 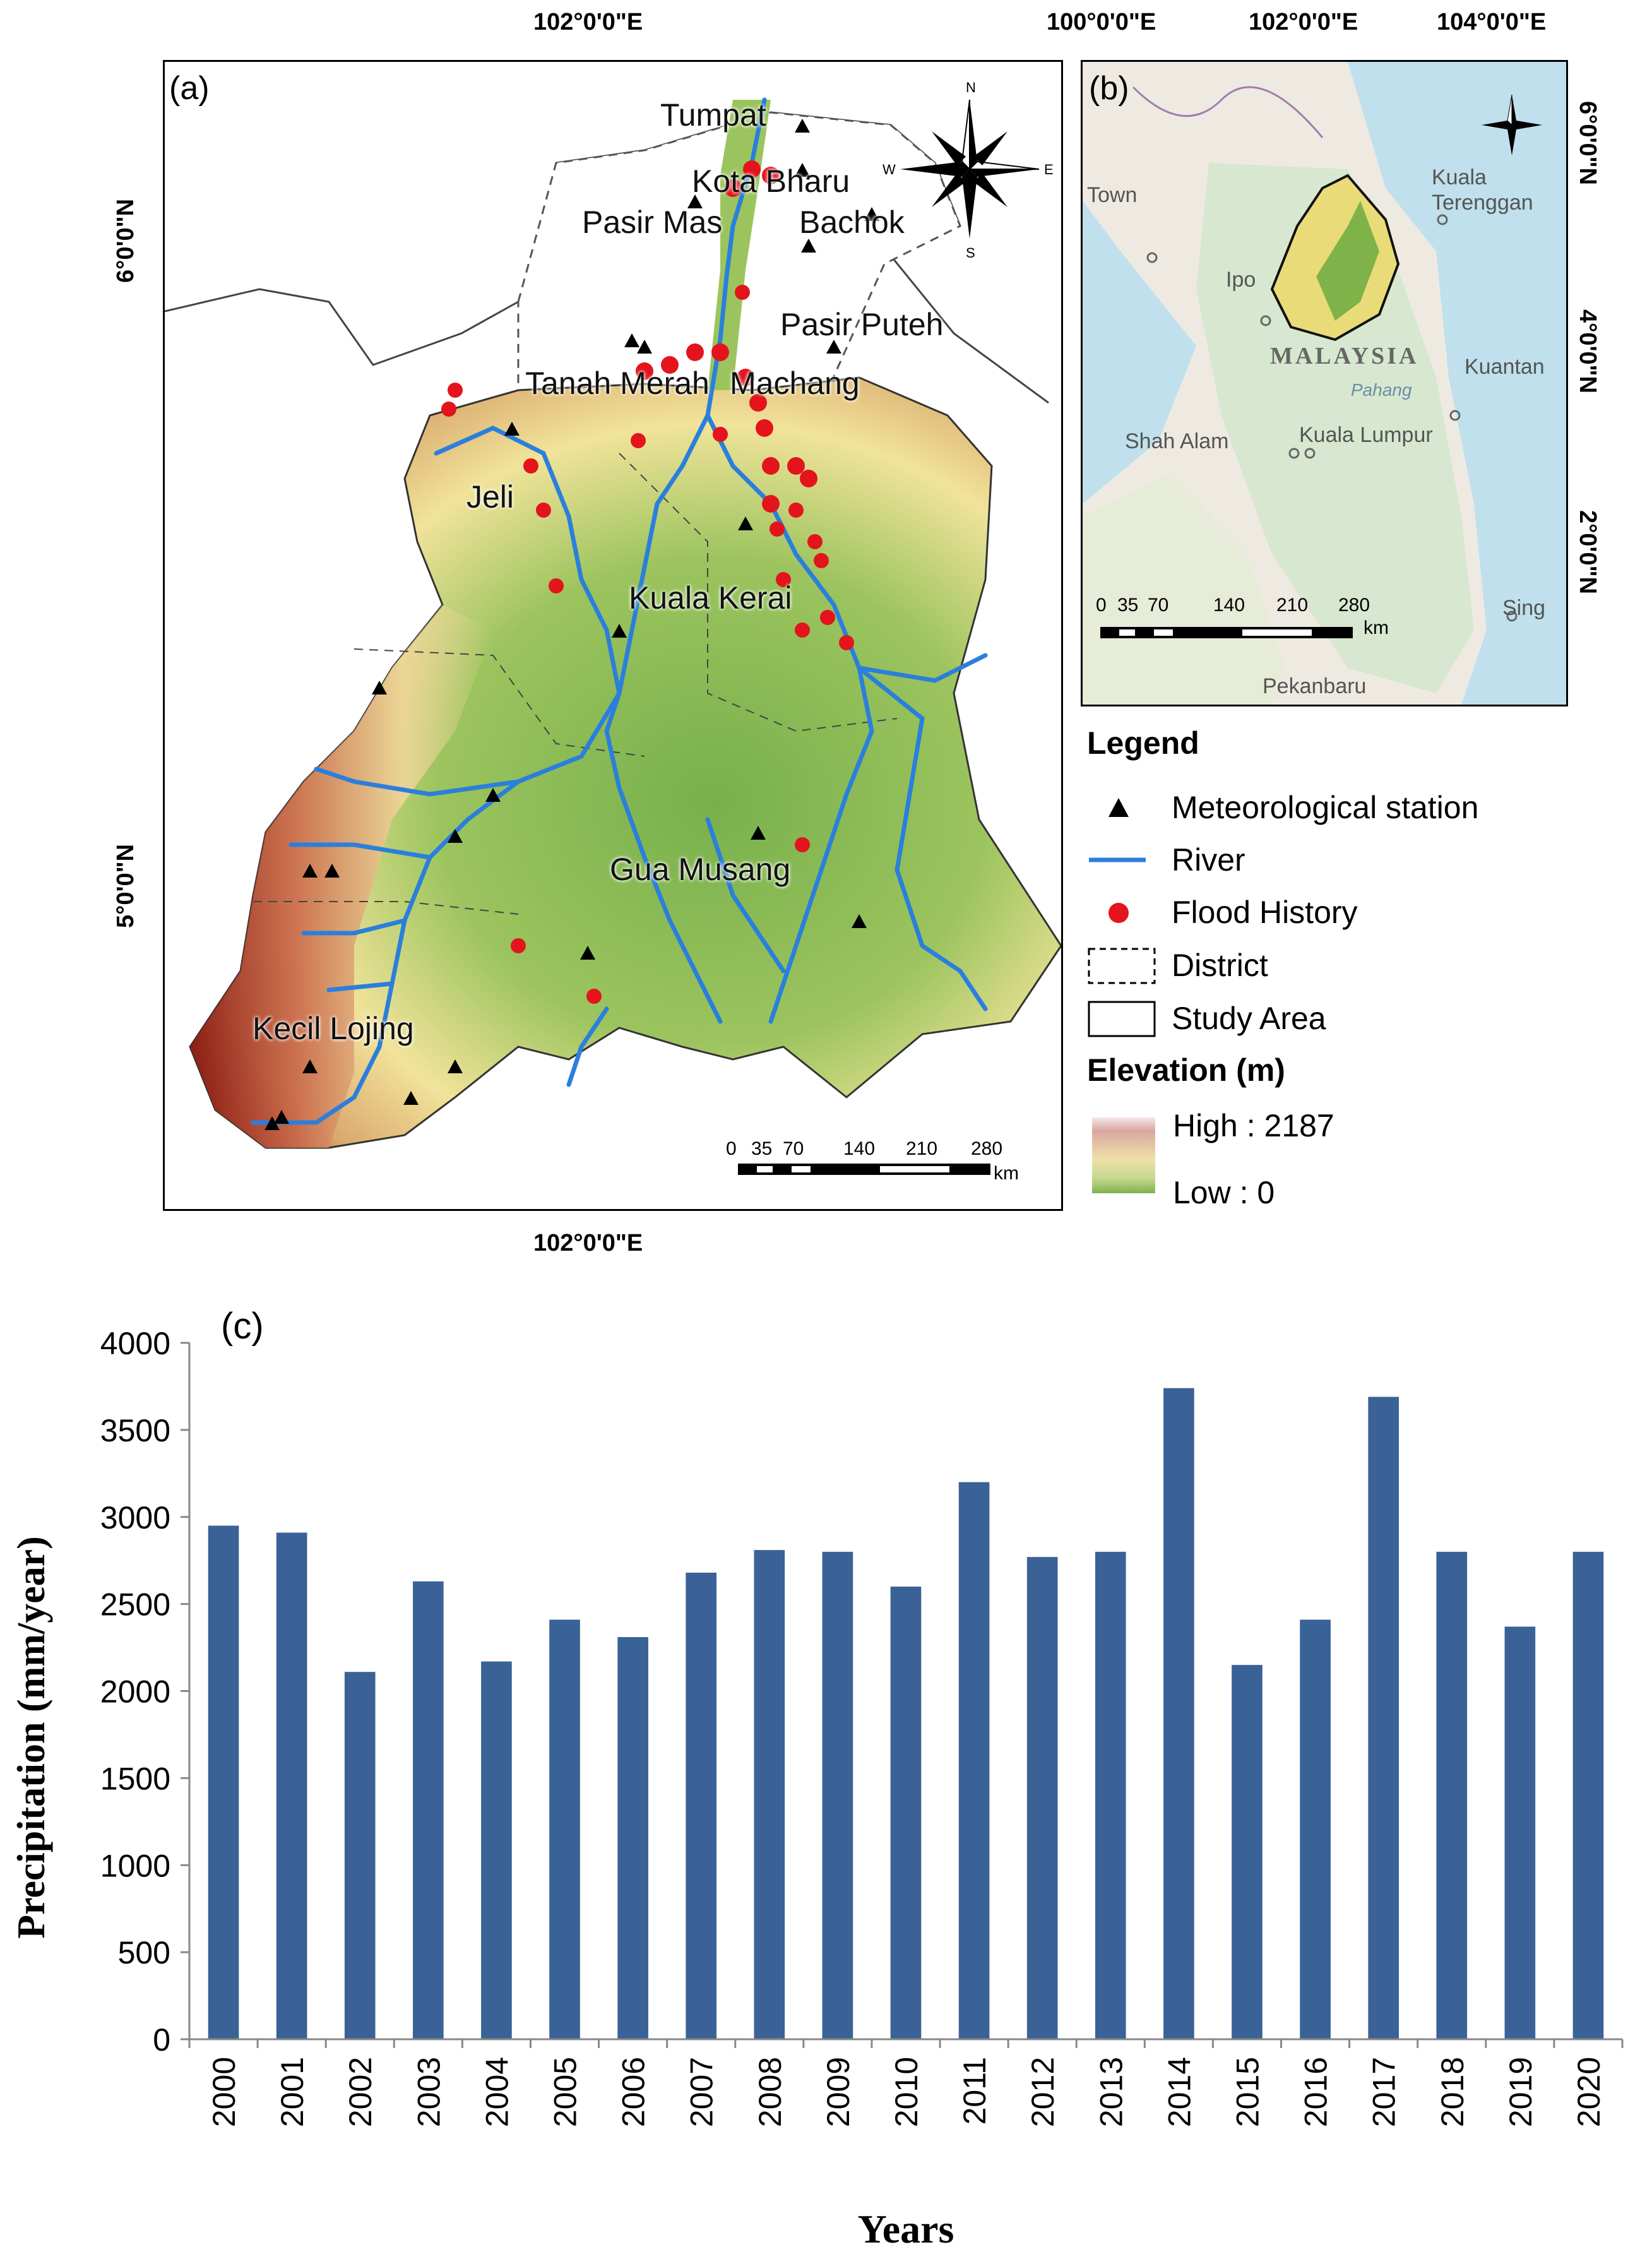 What do you see at coordinates (135, 1605) in the screenshot?
I see `y-tick-label: 2500` at bounding box center [135, 1605].